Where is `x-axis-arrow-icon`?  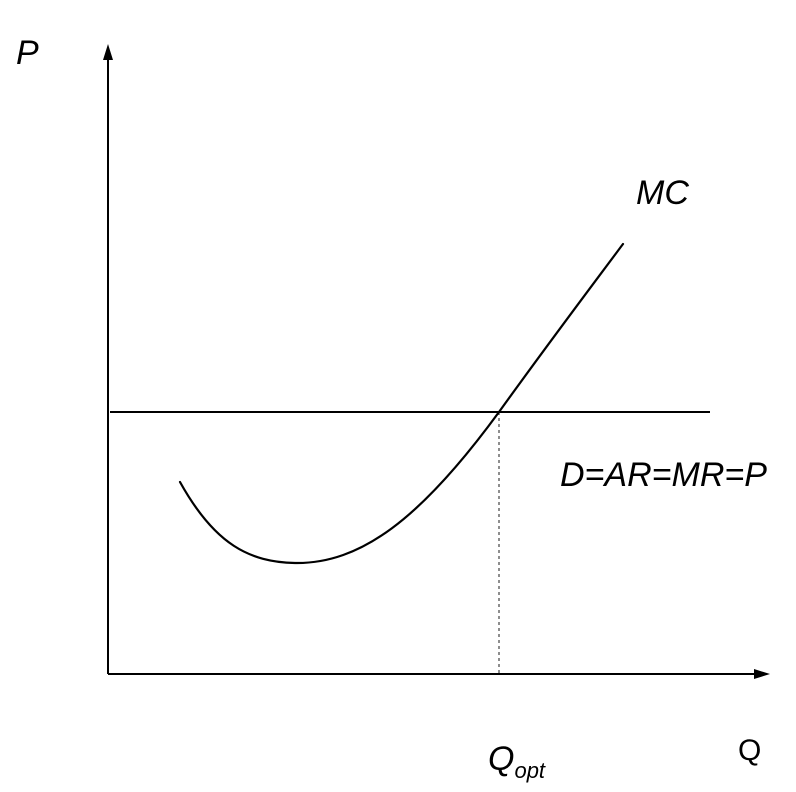
x-axis-arrow-icon is located at coordinates (762, 674).